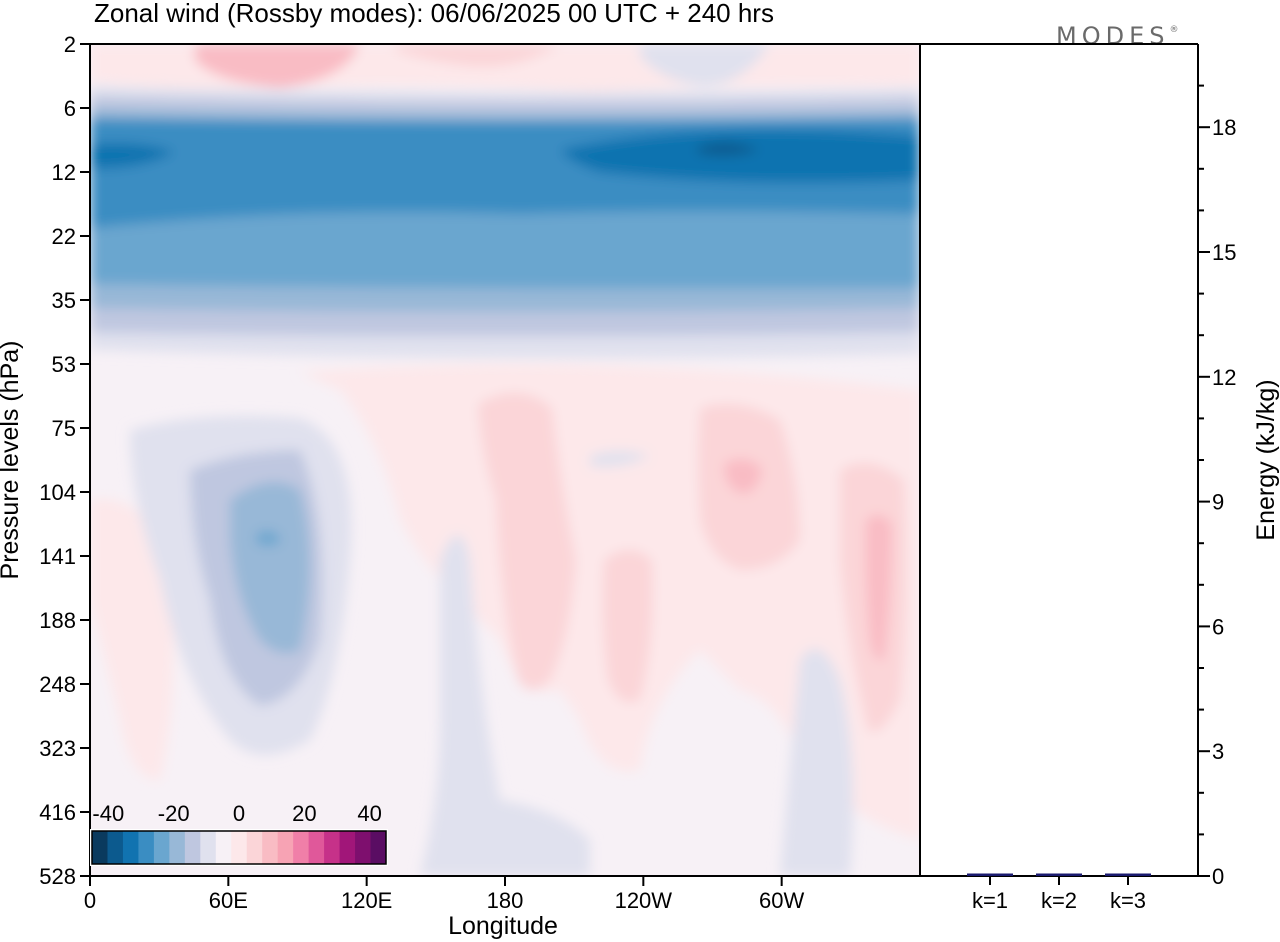  Describe the element at coordinates (64, 172) in the screenshot. I see `y-tick-label-2: 12` at that location.